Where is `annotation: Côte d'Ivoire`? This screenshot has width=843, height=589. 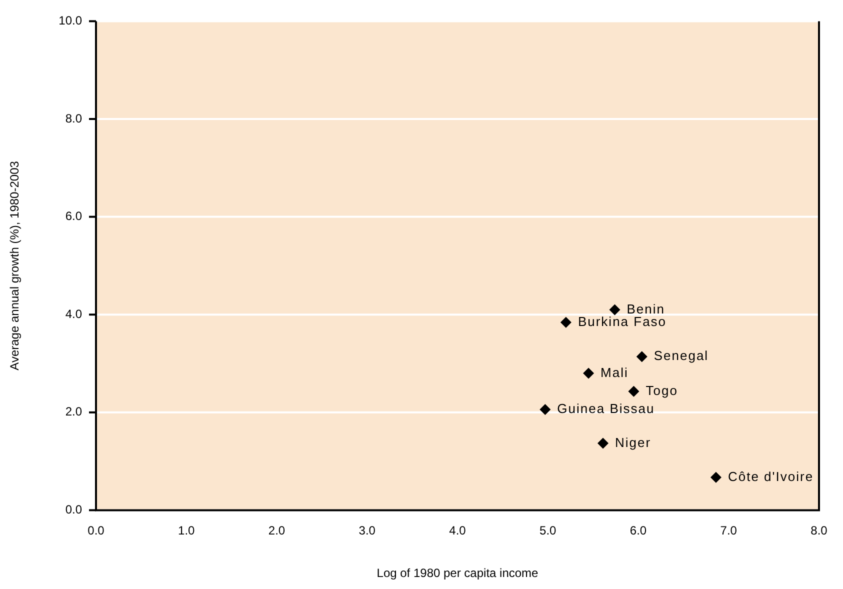 annotation: Côte d'Ivoire is located at coordinates (771, 476).